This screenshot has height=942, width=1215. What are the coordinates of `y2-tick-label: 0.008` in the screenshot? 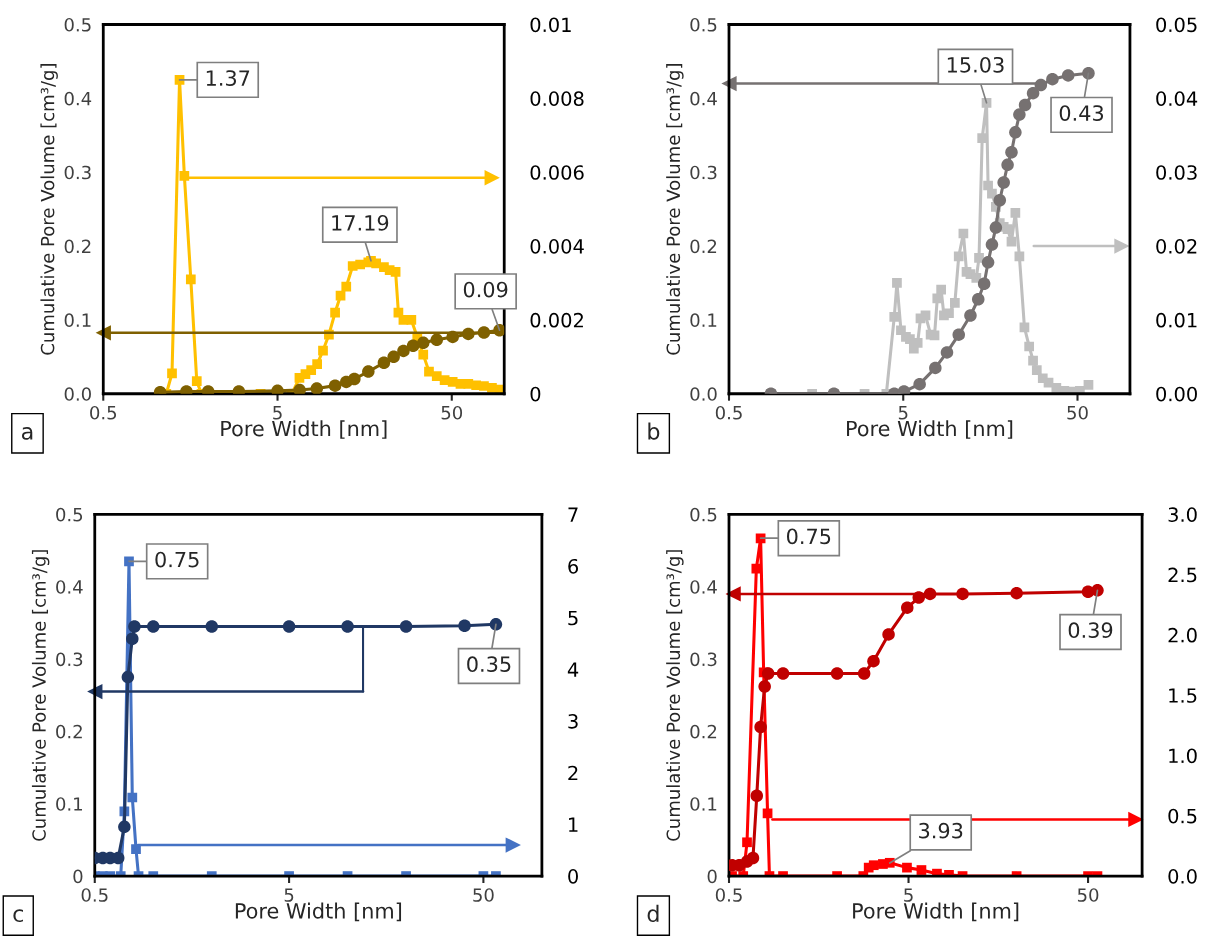 It's located at (557, 99).